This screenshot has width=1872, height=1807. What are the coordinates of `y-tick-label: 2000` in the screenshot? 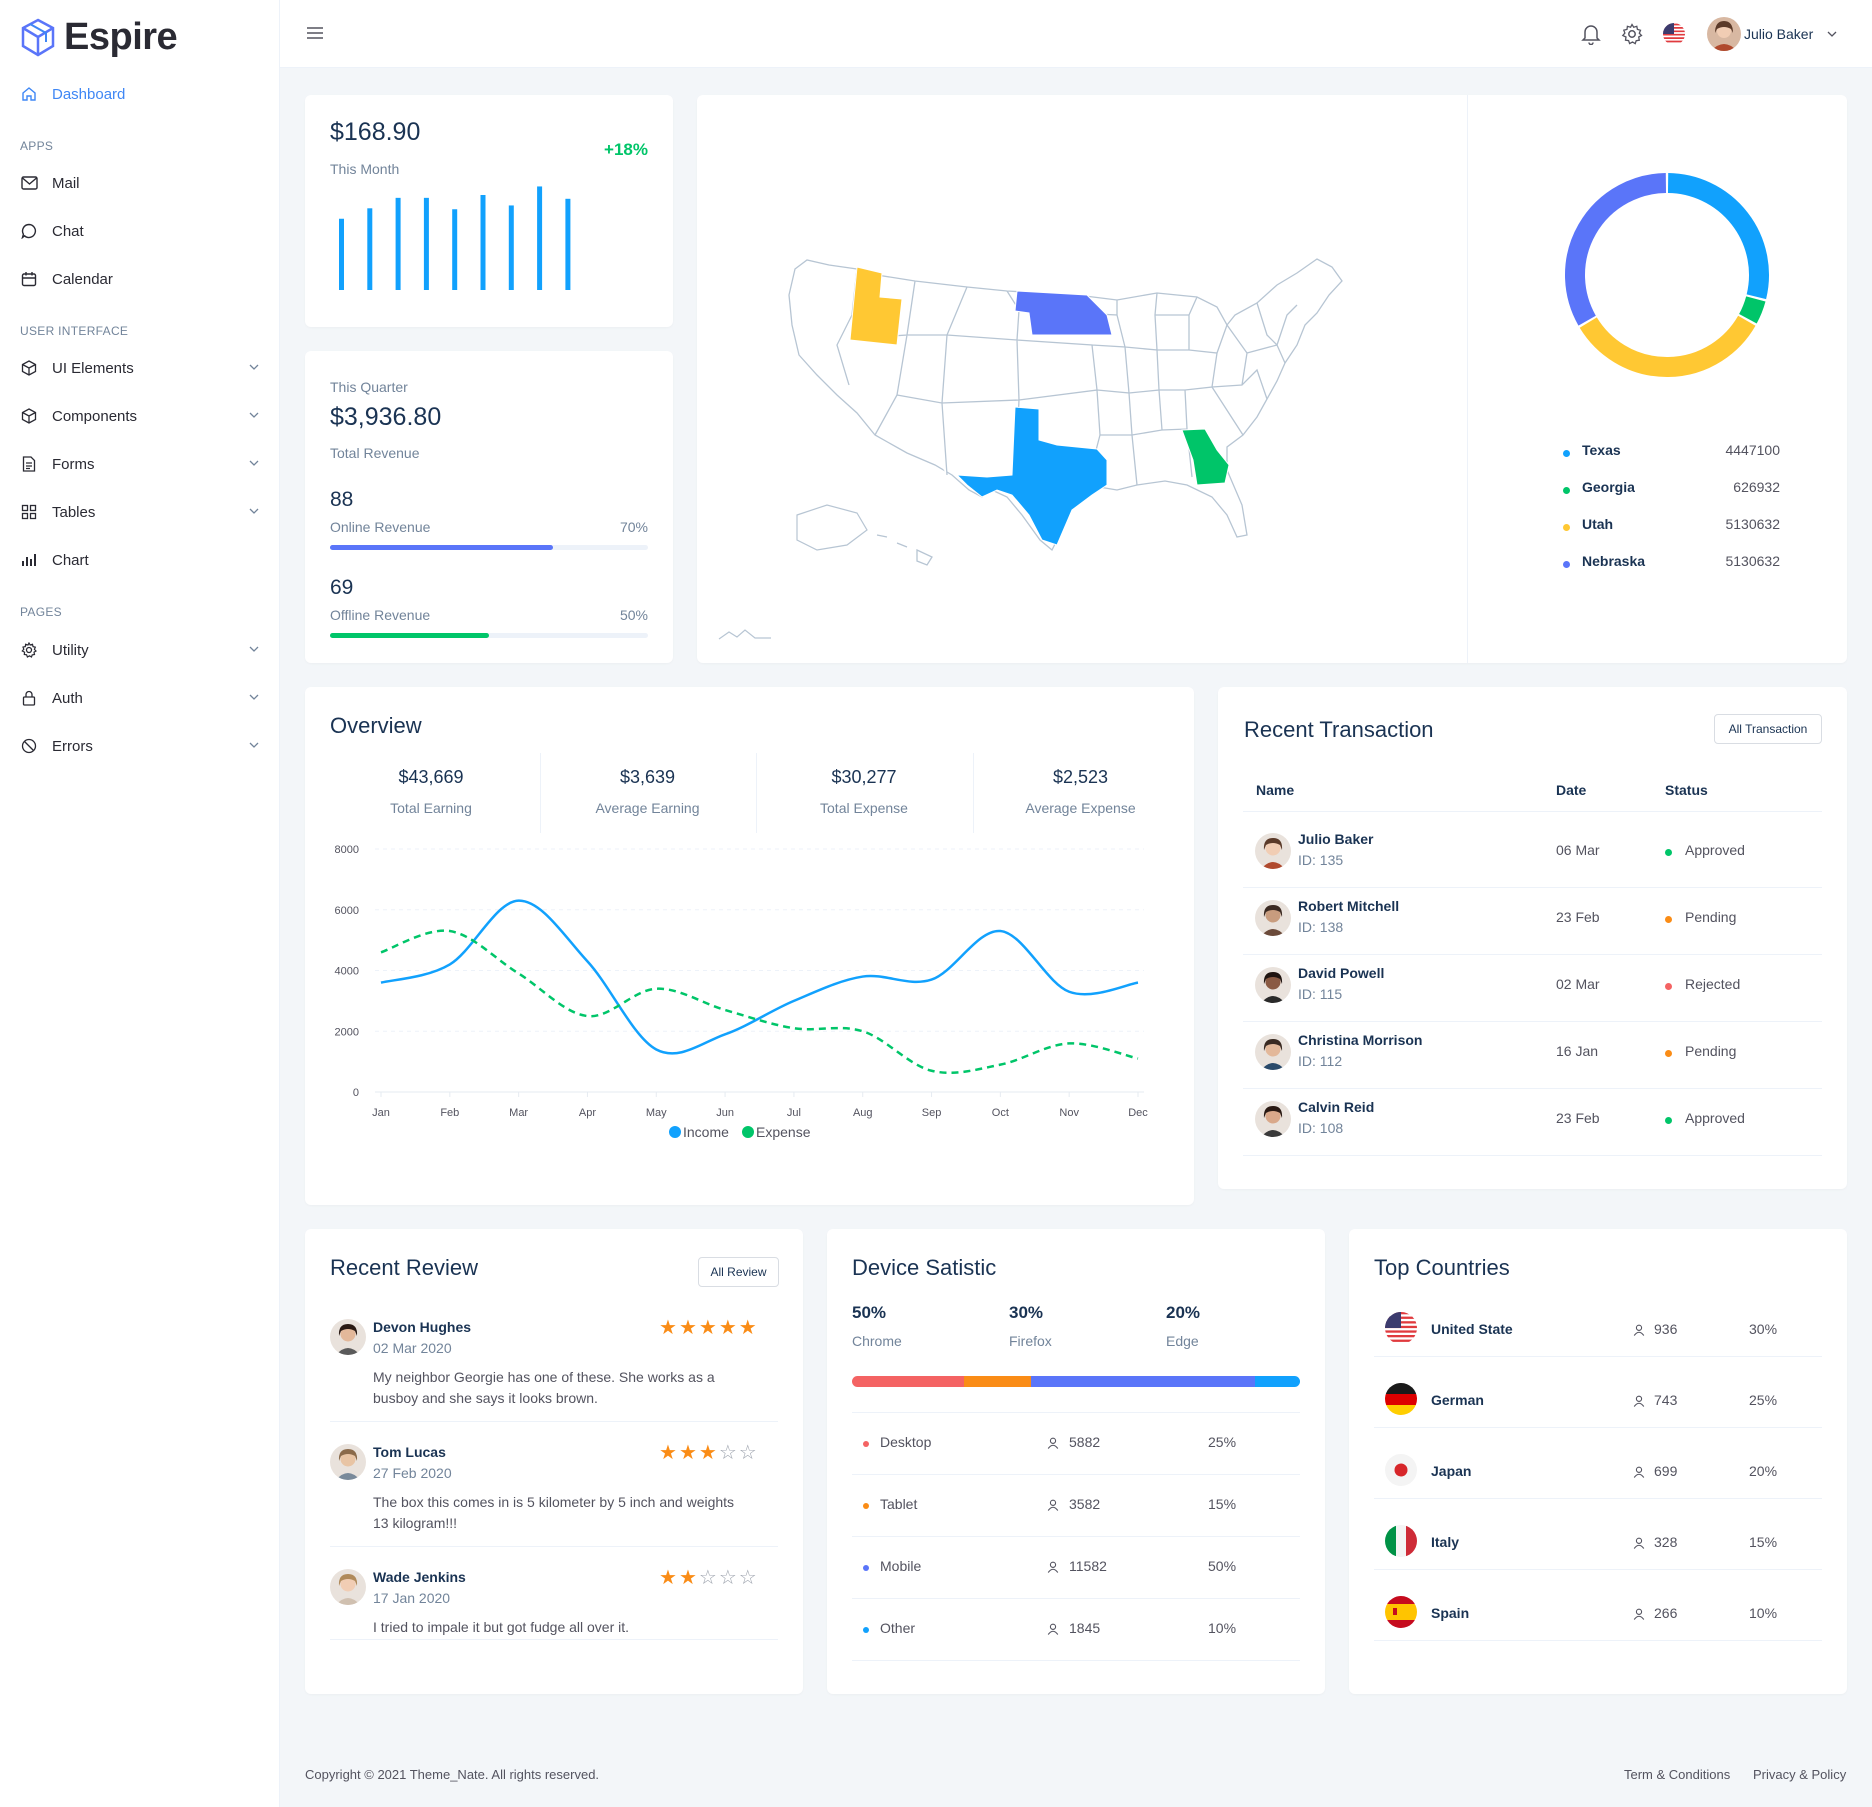 It's located at (347, 1032).